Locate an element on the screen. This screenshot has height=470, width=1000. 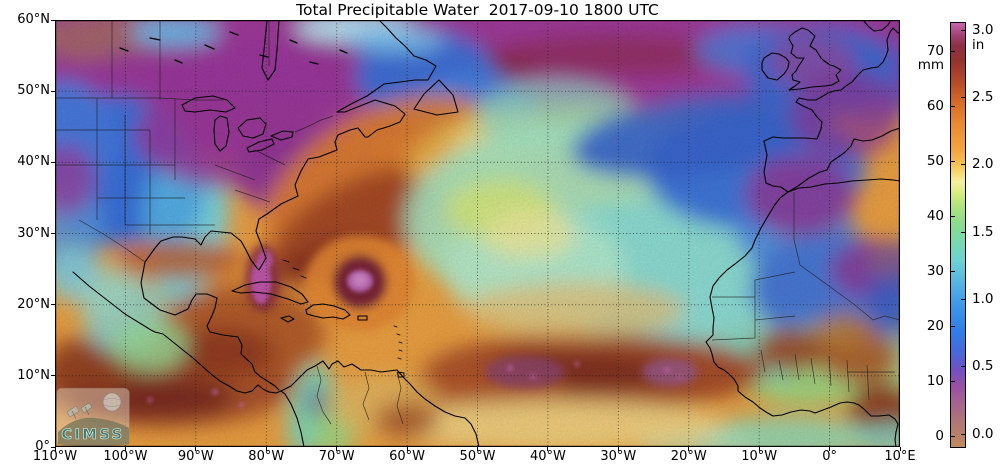
y-tick-label: 50°N is located at coordinates (33, 91).